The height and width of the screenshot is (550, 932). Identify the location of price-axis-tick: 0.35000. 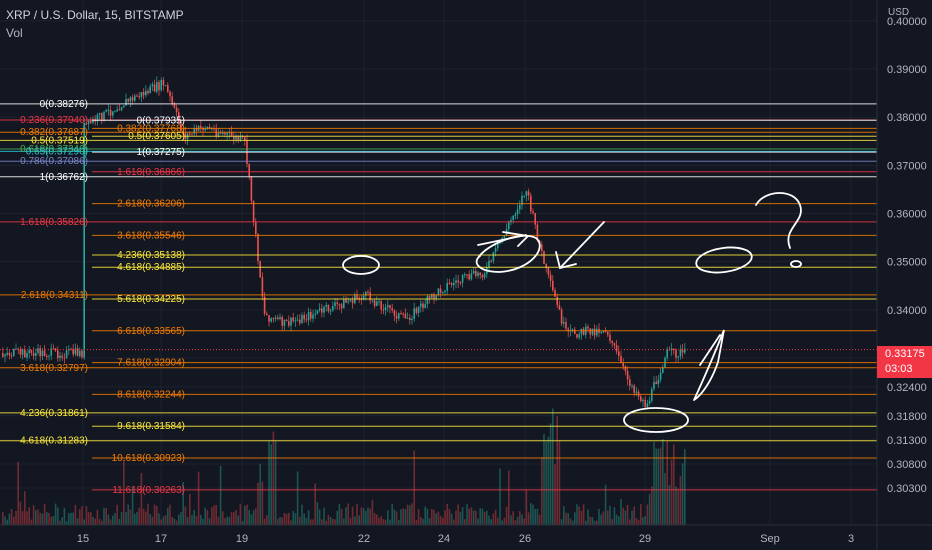
(907, 263).